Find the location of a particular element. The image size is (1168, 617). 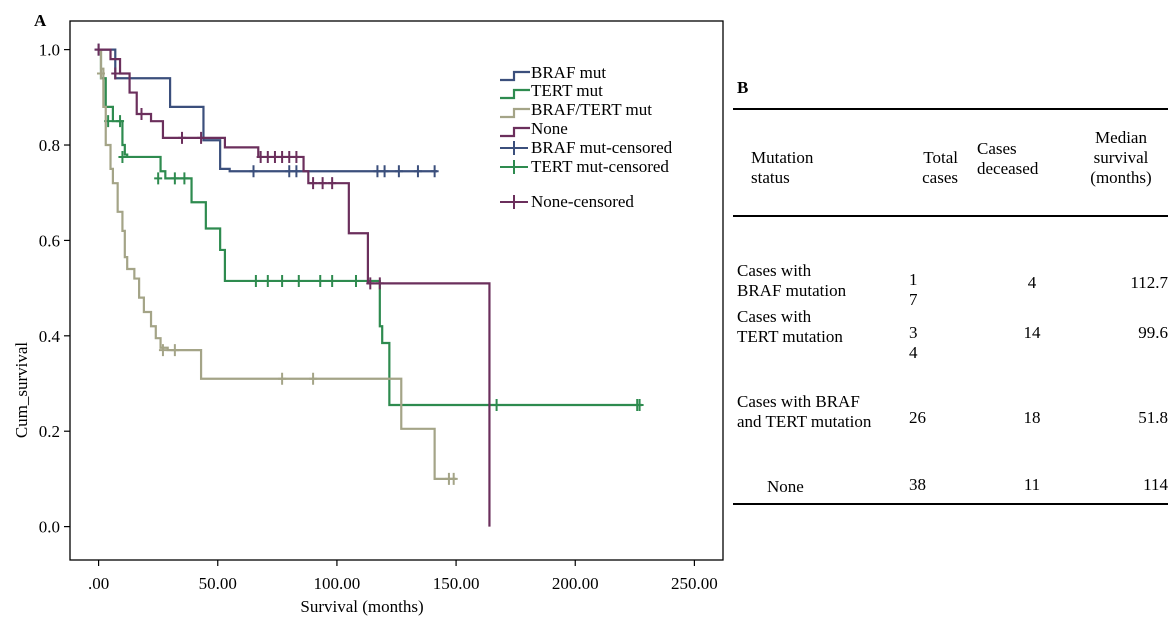

row1-deceased: 4 is located at coordinates (1032, 282).